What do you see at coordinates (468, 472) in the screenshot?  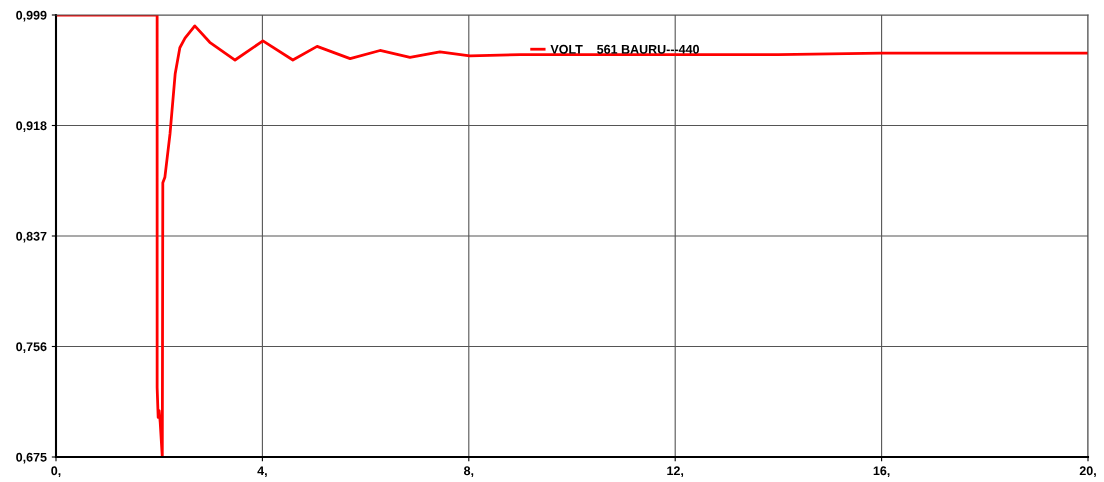 I see `x-tick-label: 8,` at bounding box center [468, 472].